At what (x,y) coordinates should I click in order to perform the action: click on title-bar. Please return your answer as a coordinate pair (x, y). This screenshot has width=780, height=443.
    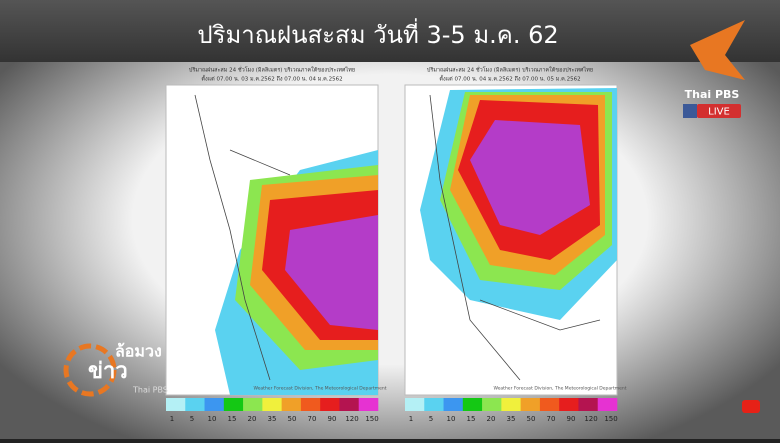
    Looking at the image, I should click on (390, 31).